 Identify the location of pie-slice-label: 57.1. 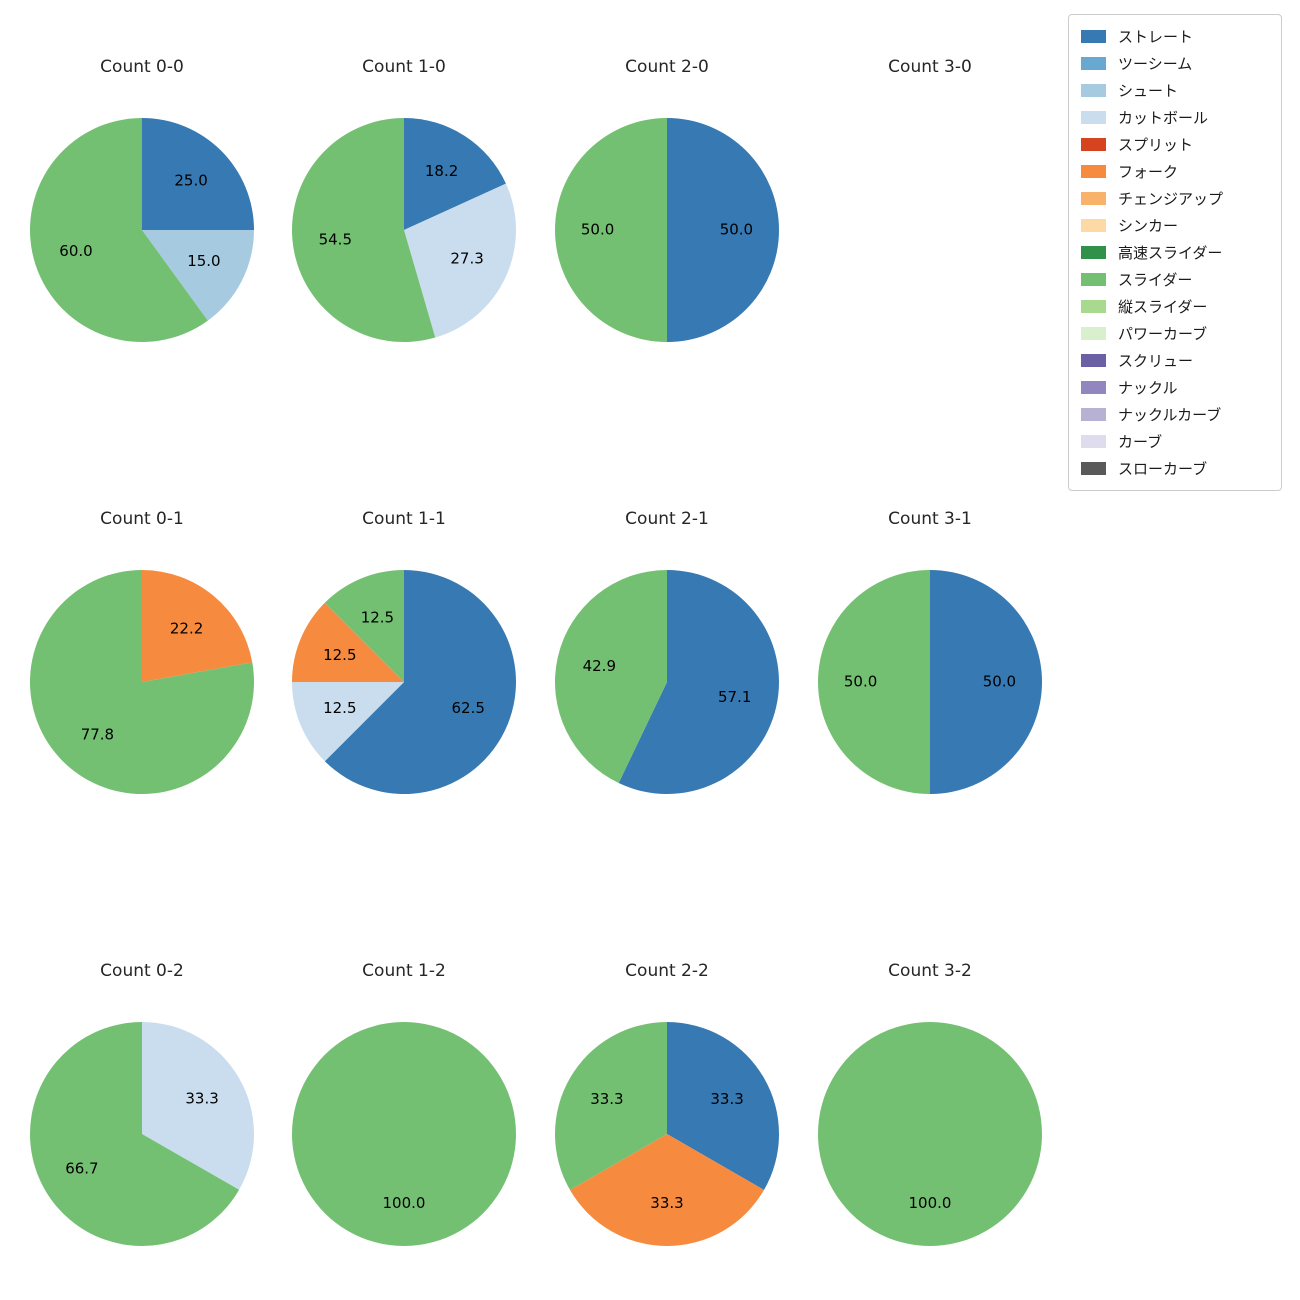
(734, 697).